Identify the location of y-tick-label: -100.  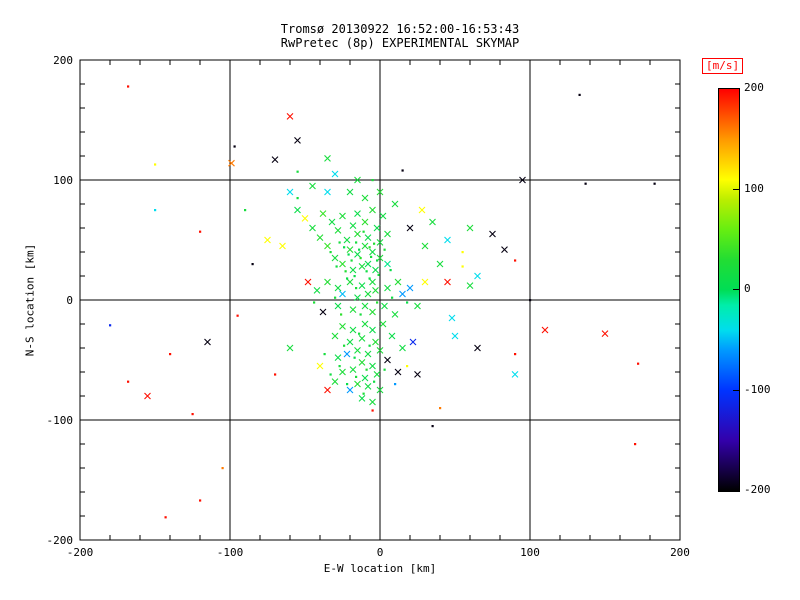
(60, 420).